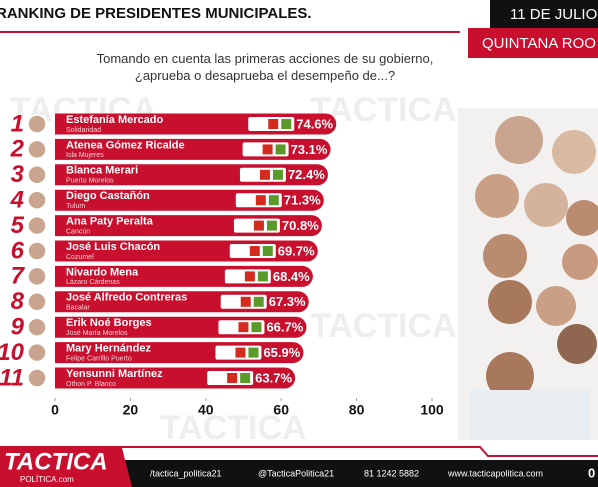 The image size is (598, 487). Describe the element at coordinates (125, 145) in the screenshot. I see `name: Atenea Gómez Ricalde` at that location.